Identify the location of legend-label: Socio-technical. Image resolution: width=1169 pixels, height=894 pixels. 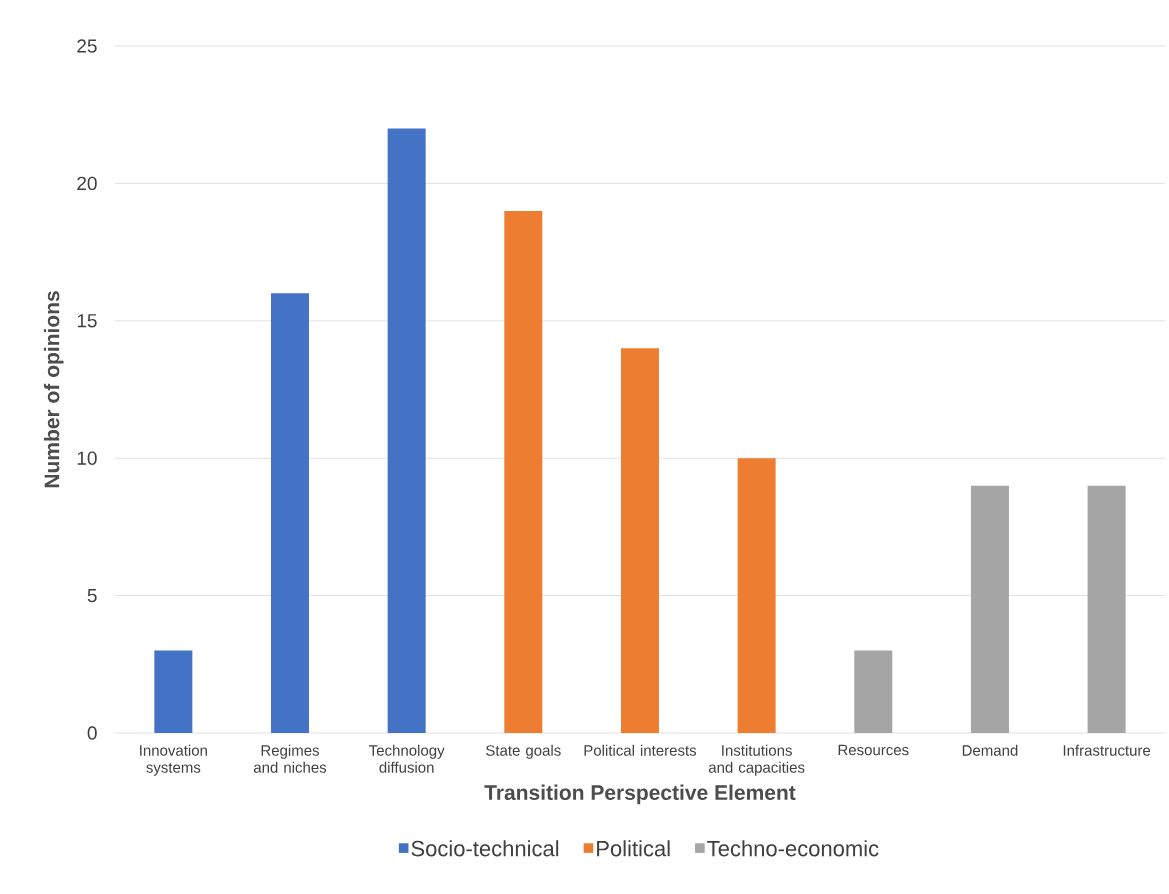
(485, 848).